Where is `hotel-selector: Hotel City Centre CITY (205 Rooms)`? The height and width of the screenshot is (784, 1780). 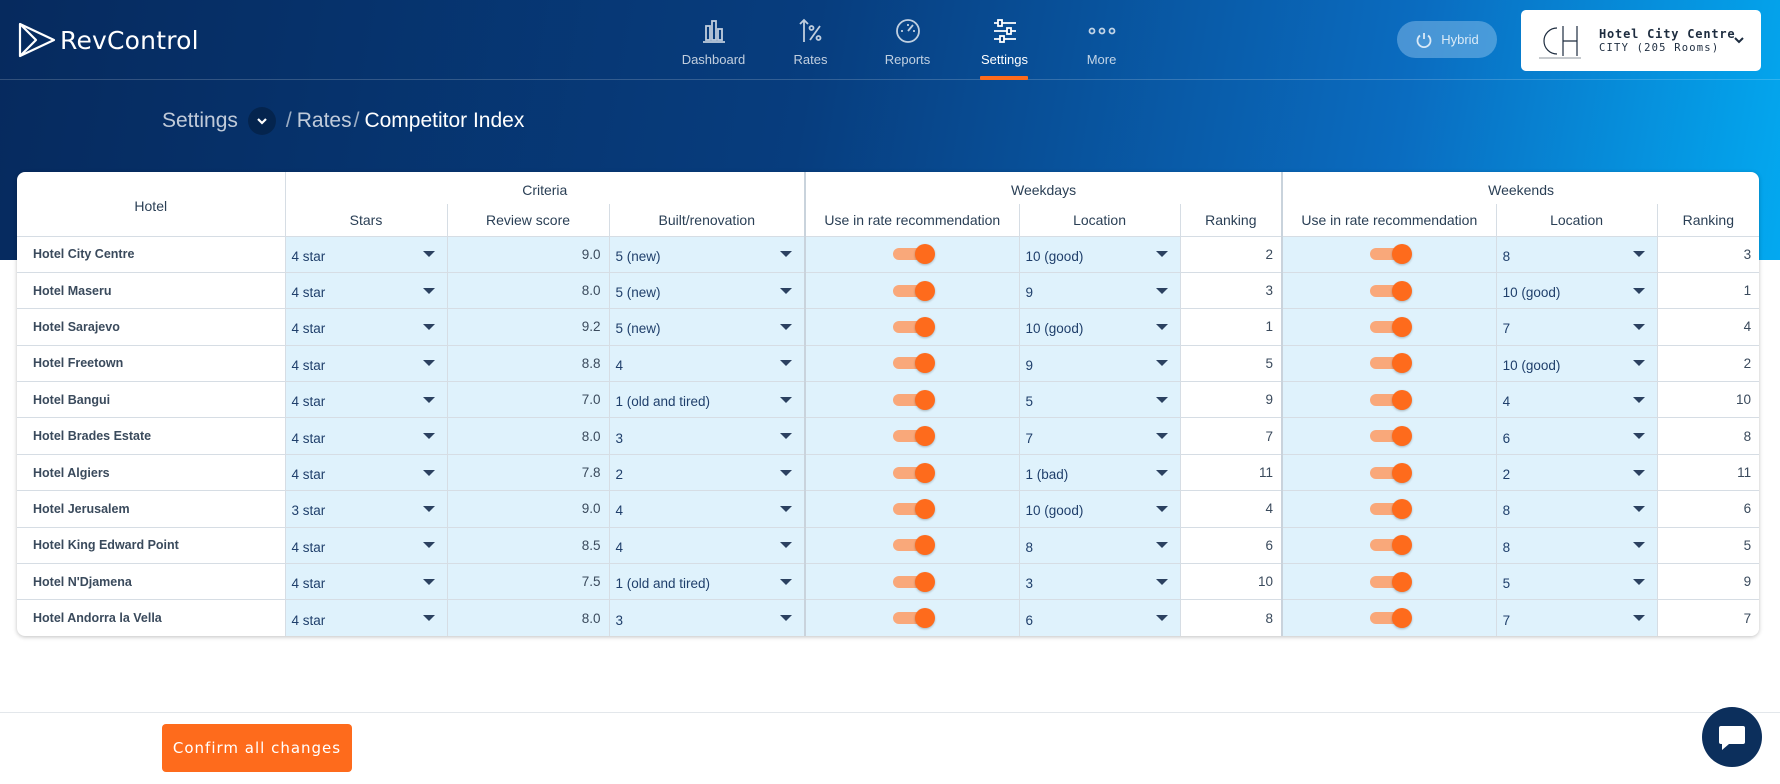 hotel-selector: Hotel City Centre CITY (205 Rooms) is located at coordinates (1641, 40).